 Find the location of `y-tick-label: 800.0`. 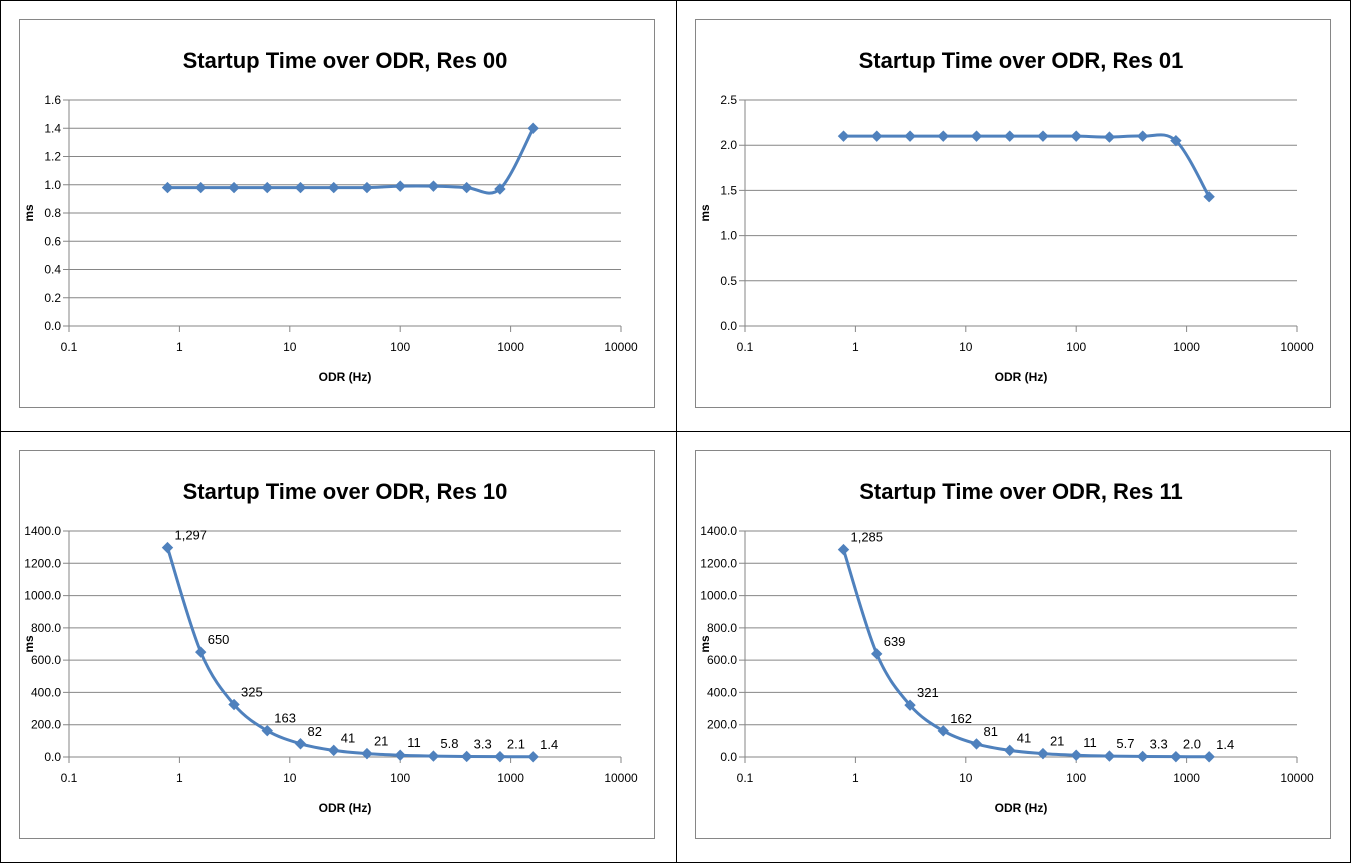

y-tick-label: 800.0 is located at coordinates (722, 628).